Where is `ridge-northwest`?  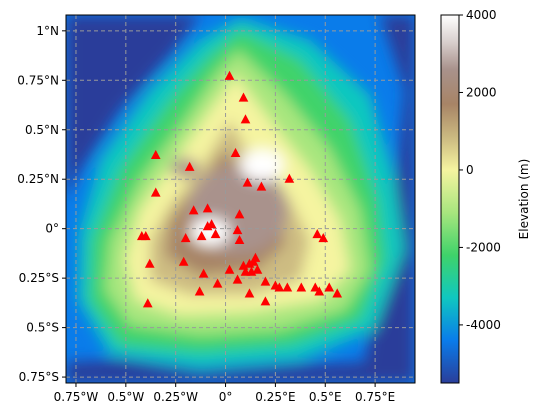 ridge-northwest is located at coordinates (185, 168).